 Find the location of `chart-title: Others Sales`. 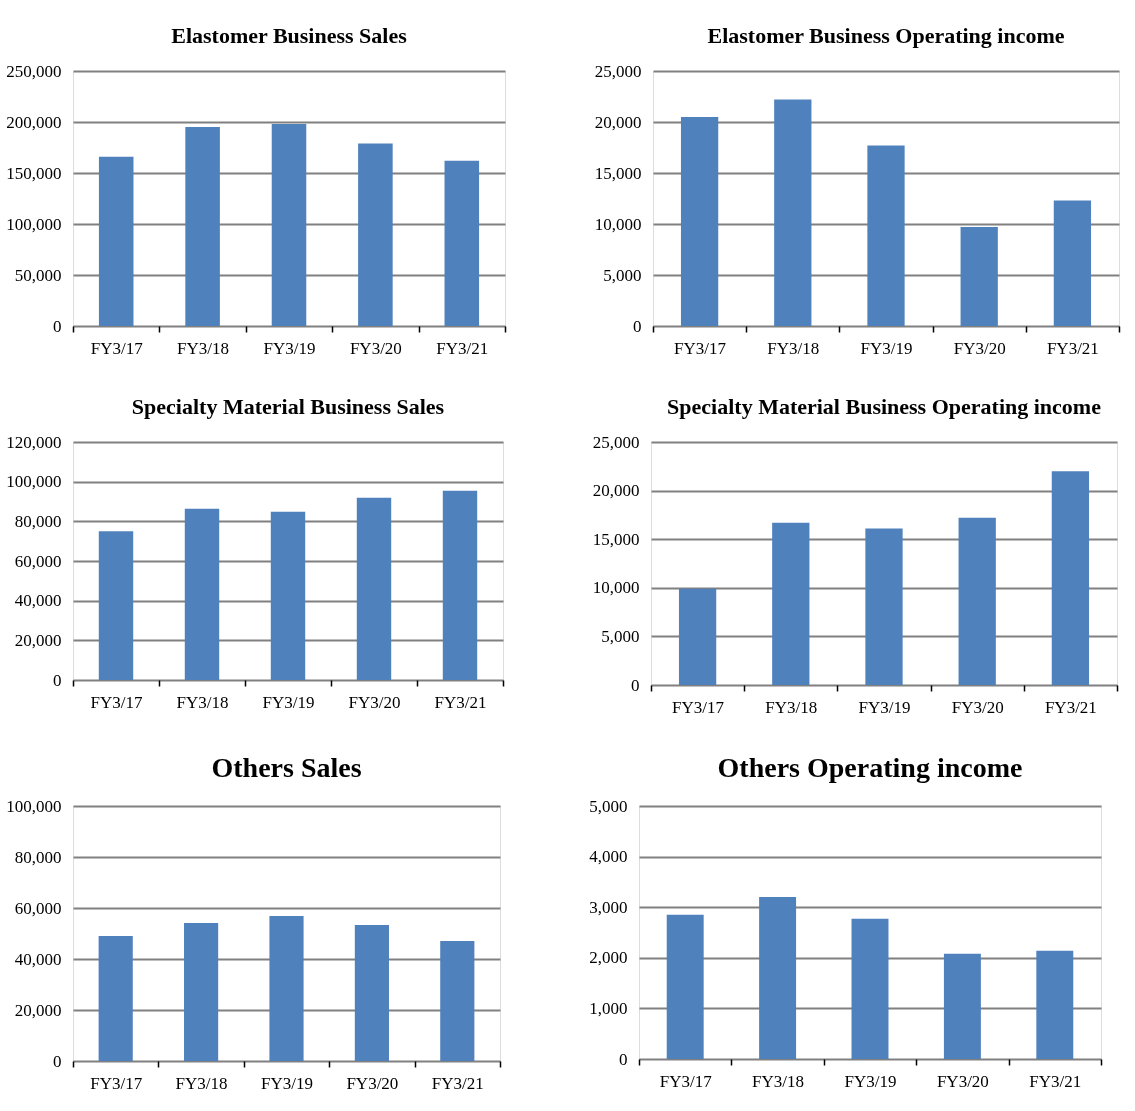

chart-title: Others Sales is located at coordinates (286, 767).